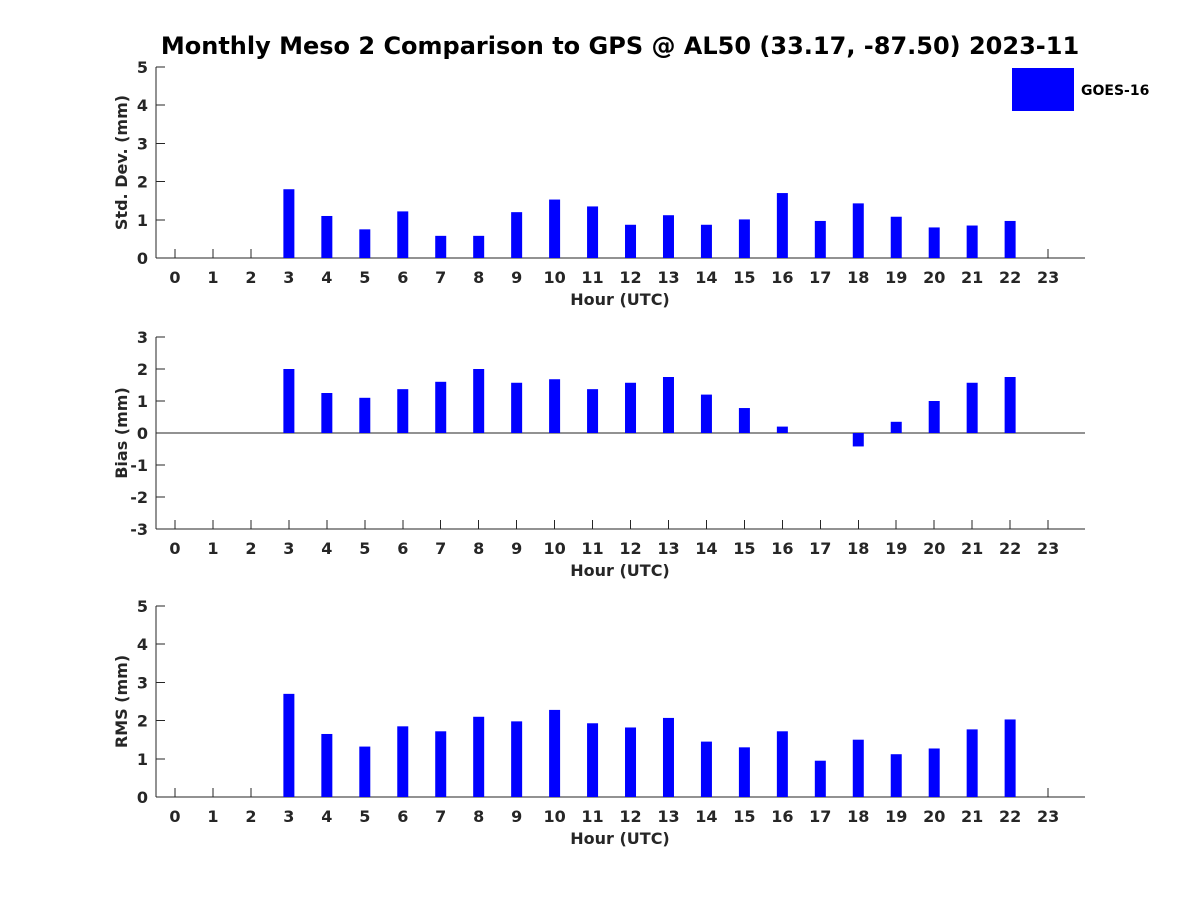  I want to click on x-tick-label: 3, so click(288, 277).